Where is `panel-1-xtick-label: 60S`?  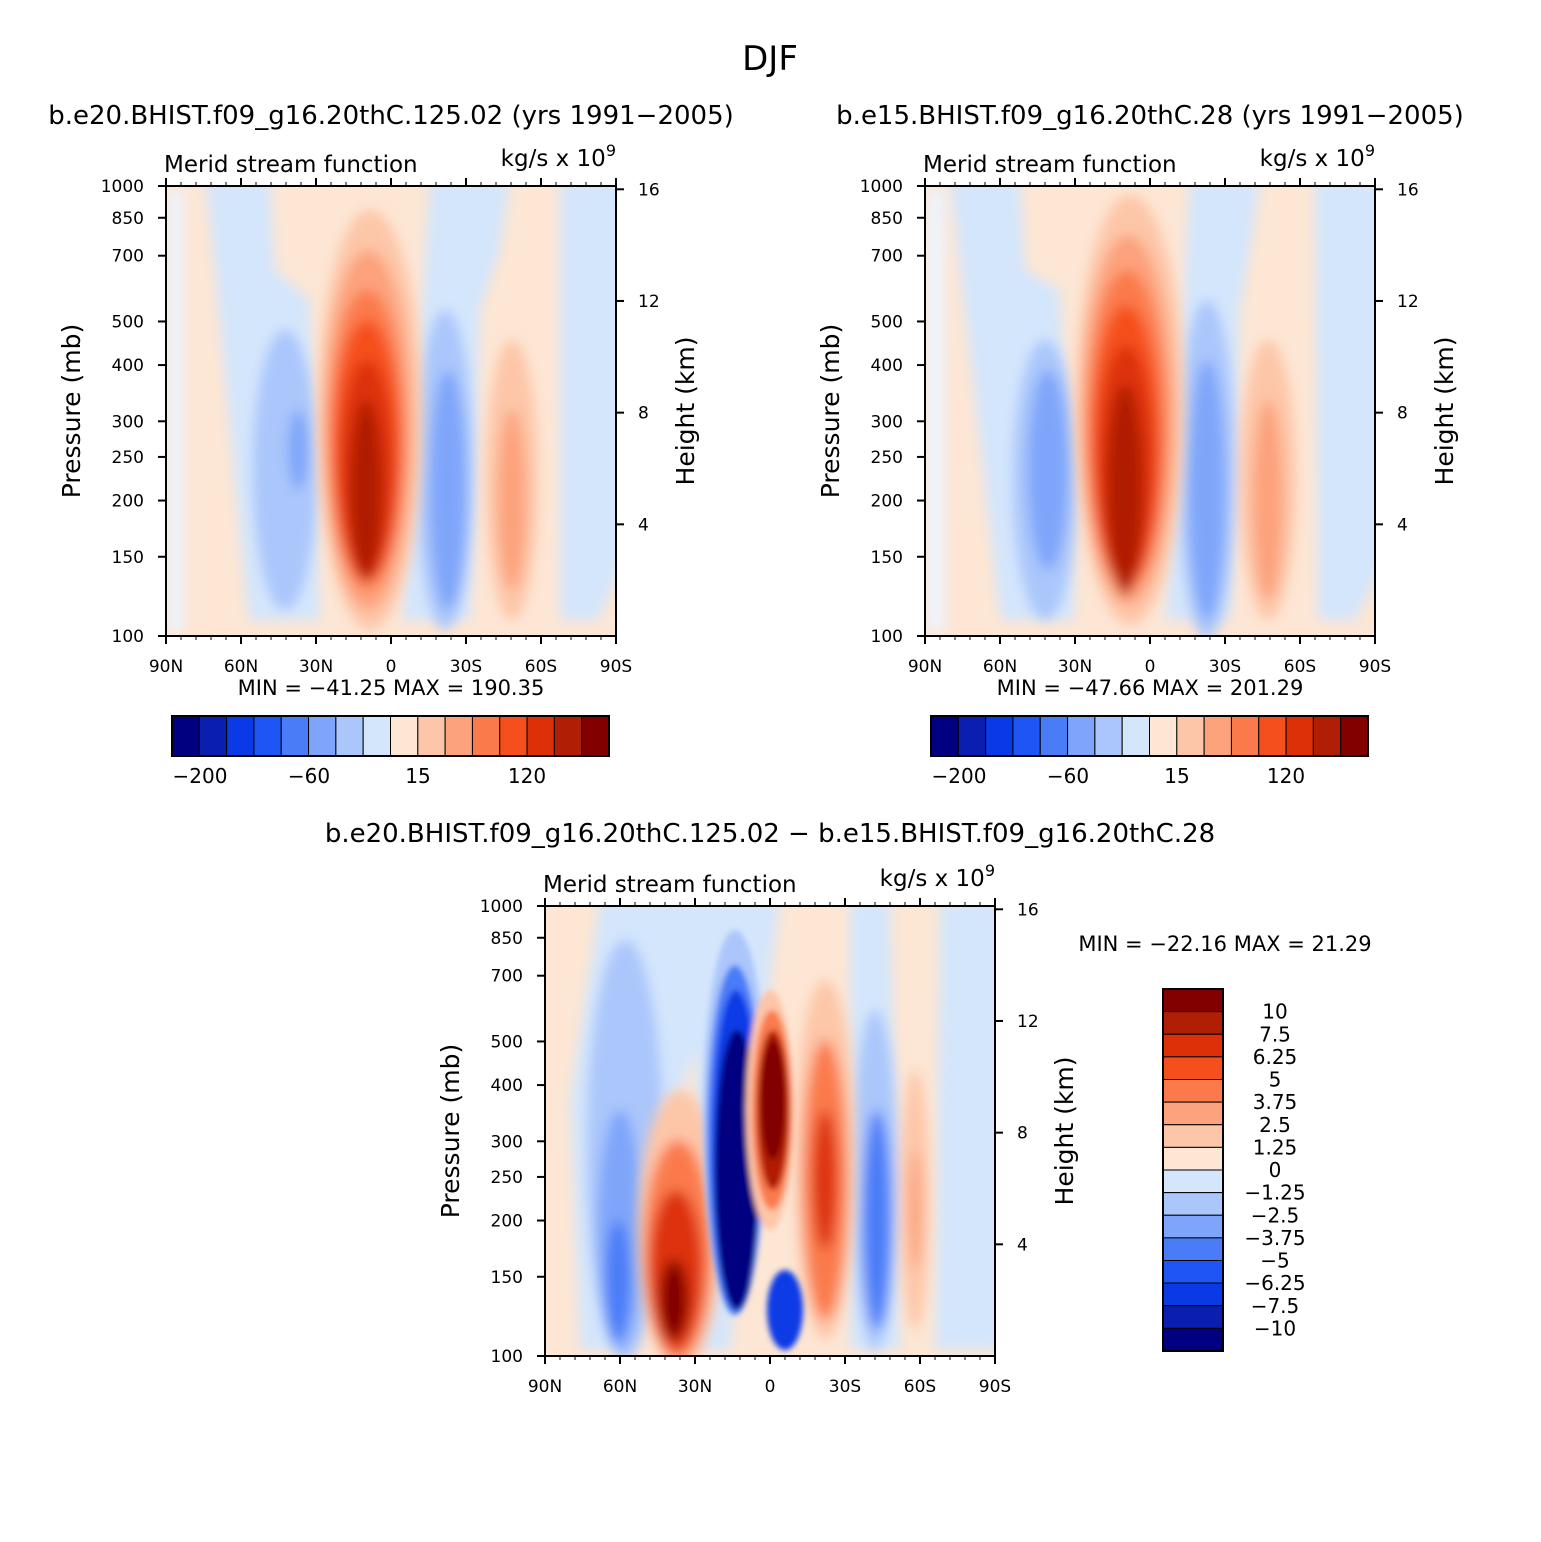 panel-1-xtick-label: 60S is located at coordinates (541, 667).